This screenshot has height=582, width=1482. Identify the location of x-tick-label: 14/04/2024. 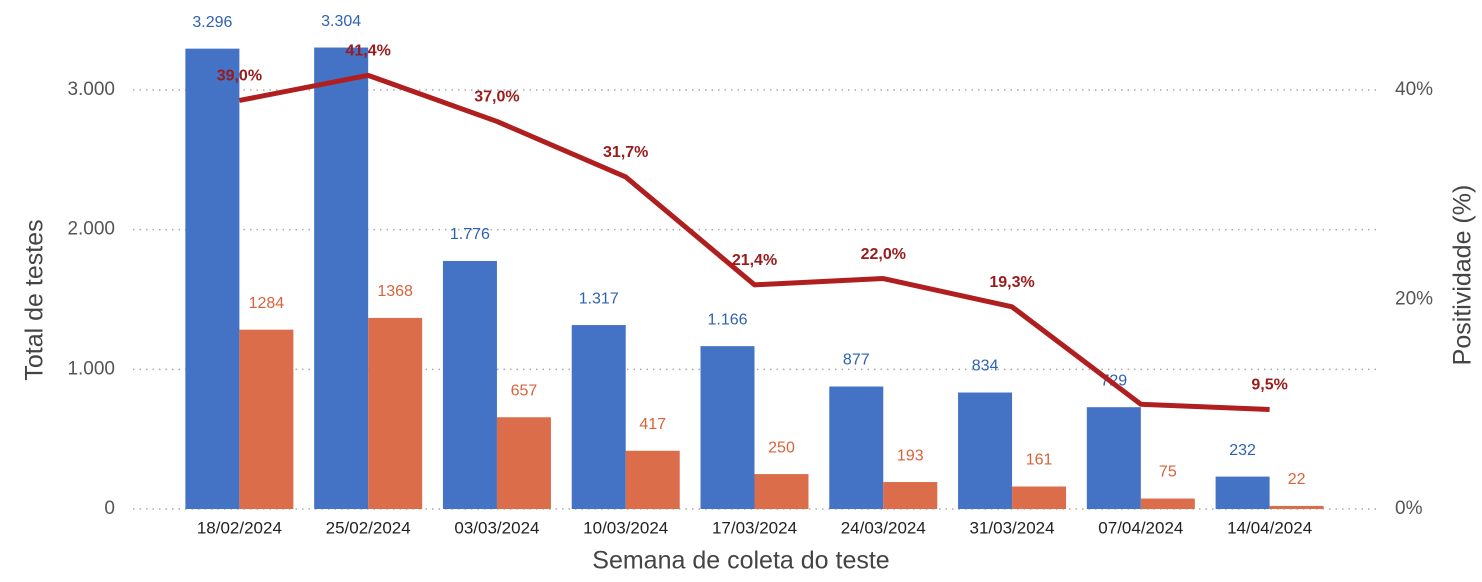
(1269, 527).